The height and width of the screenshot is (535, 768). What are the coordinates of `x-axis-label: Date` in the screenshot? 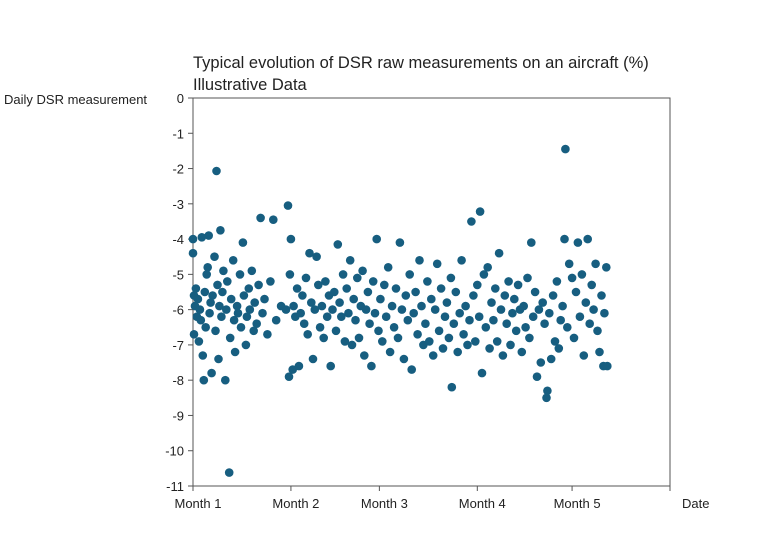 It's located at (695, 503).